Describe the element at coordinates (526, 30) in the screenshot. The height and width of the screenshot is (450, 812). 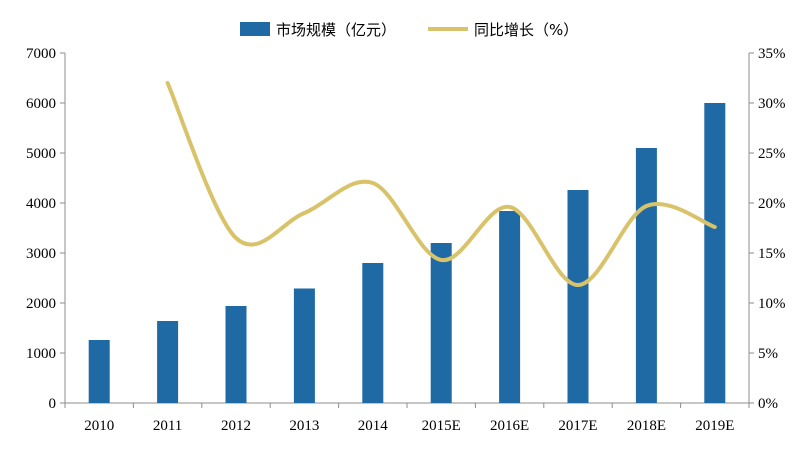
I see `legend-label-line: 同比增长（%）` at that location.